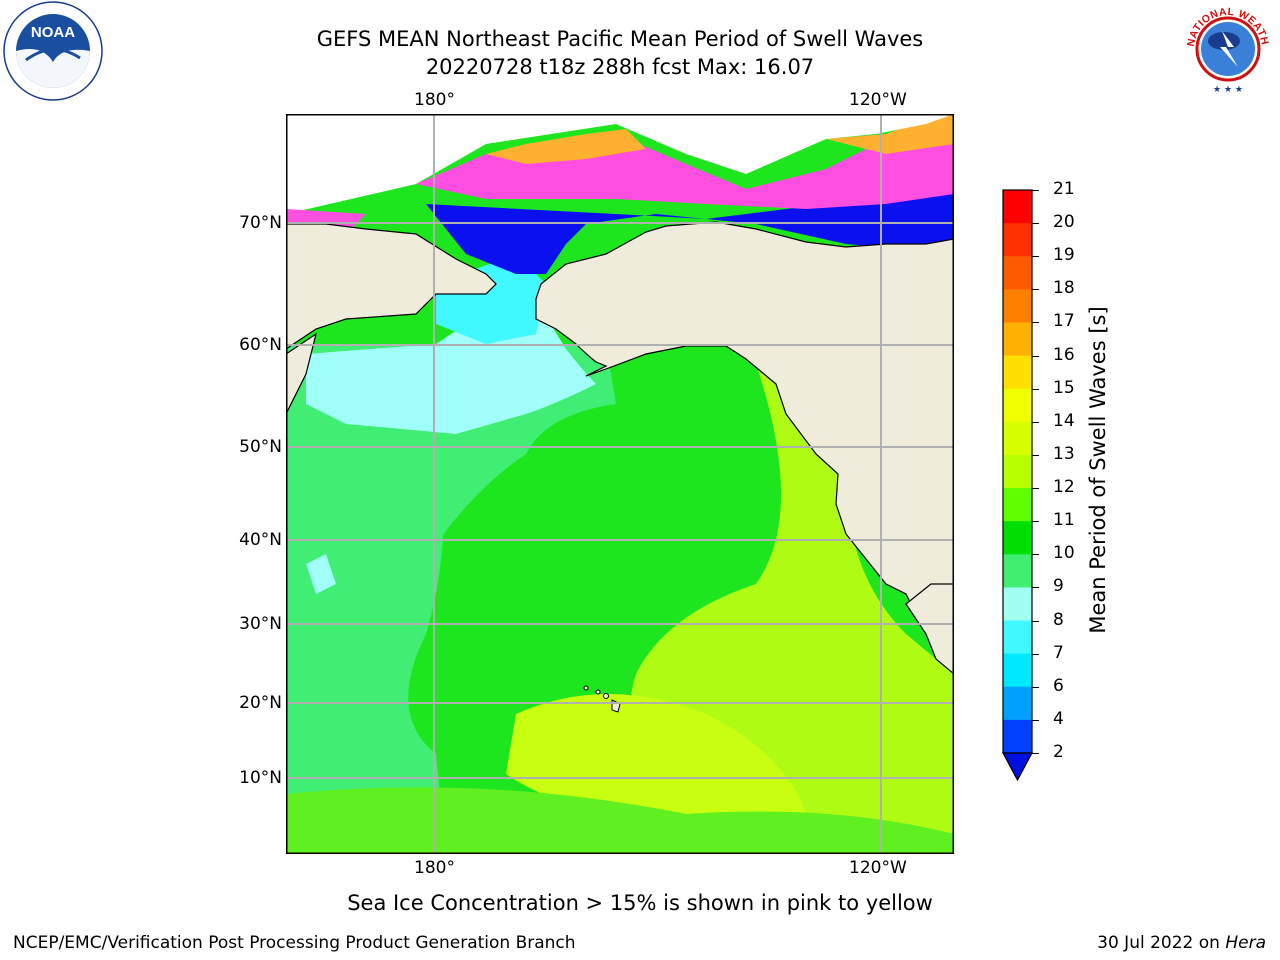 The height and width of the screenshot is (960, 1280). I want to click on colorbar, so click(1017, 485).